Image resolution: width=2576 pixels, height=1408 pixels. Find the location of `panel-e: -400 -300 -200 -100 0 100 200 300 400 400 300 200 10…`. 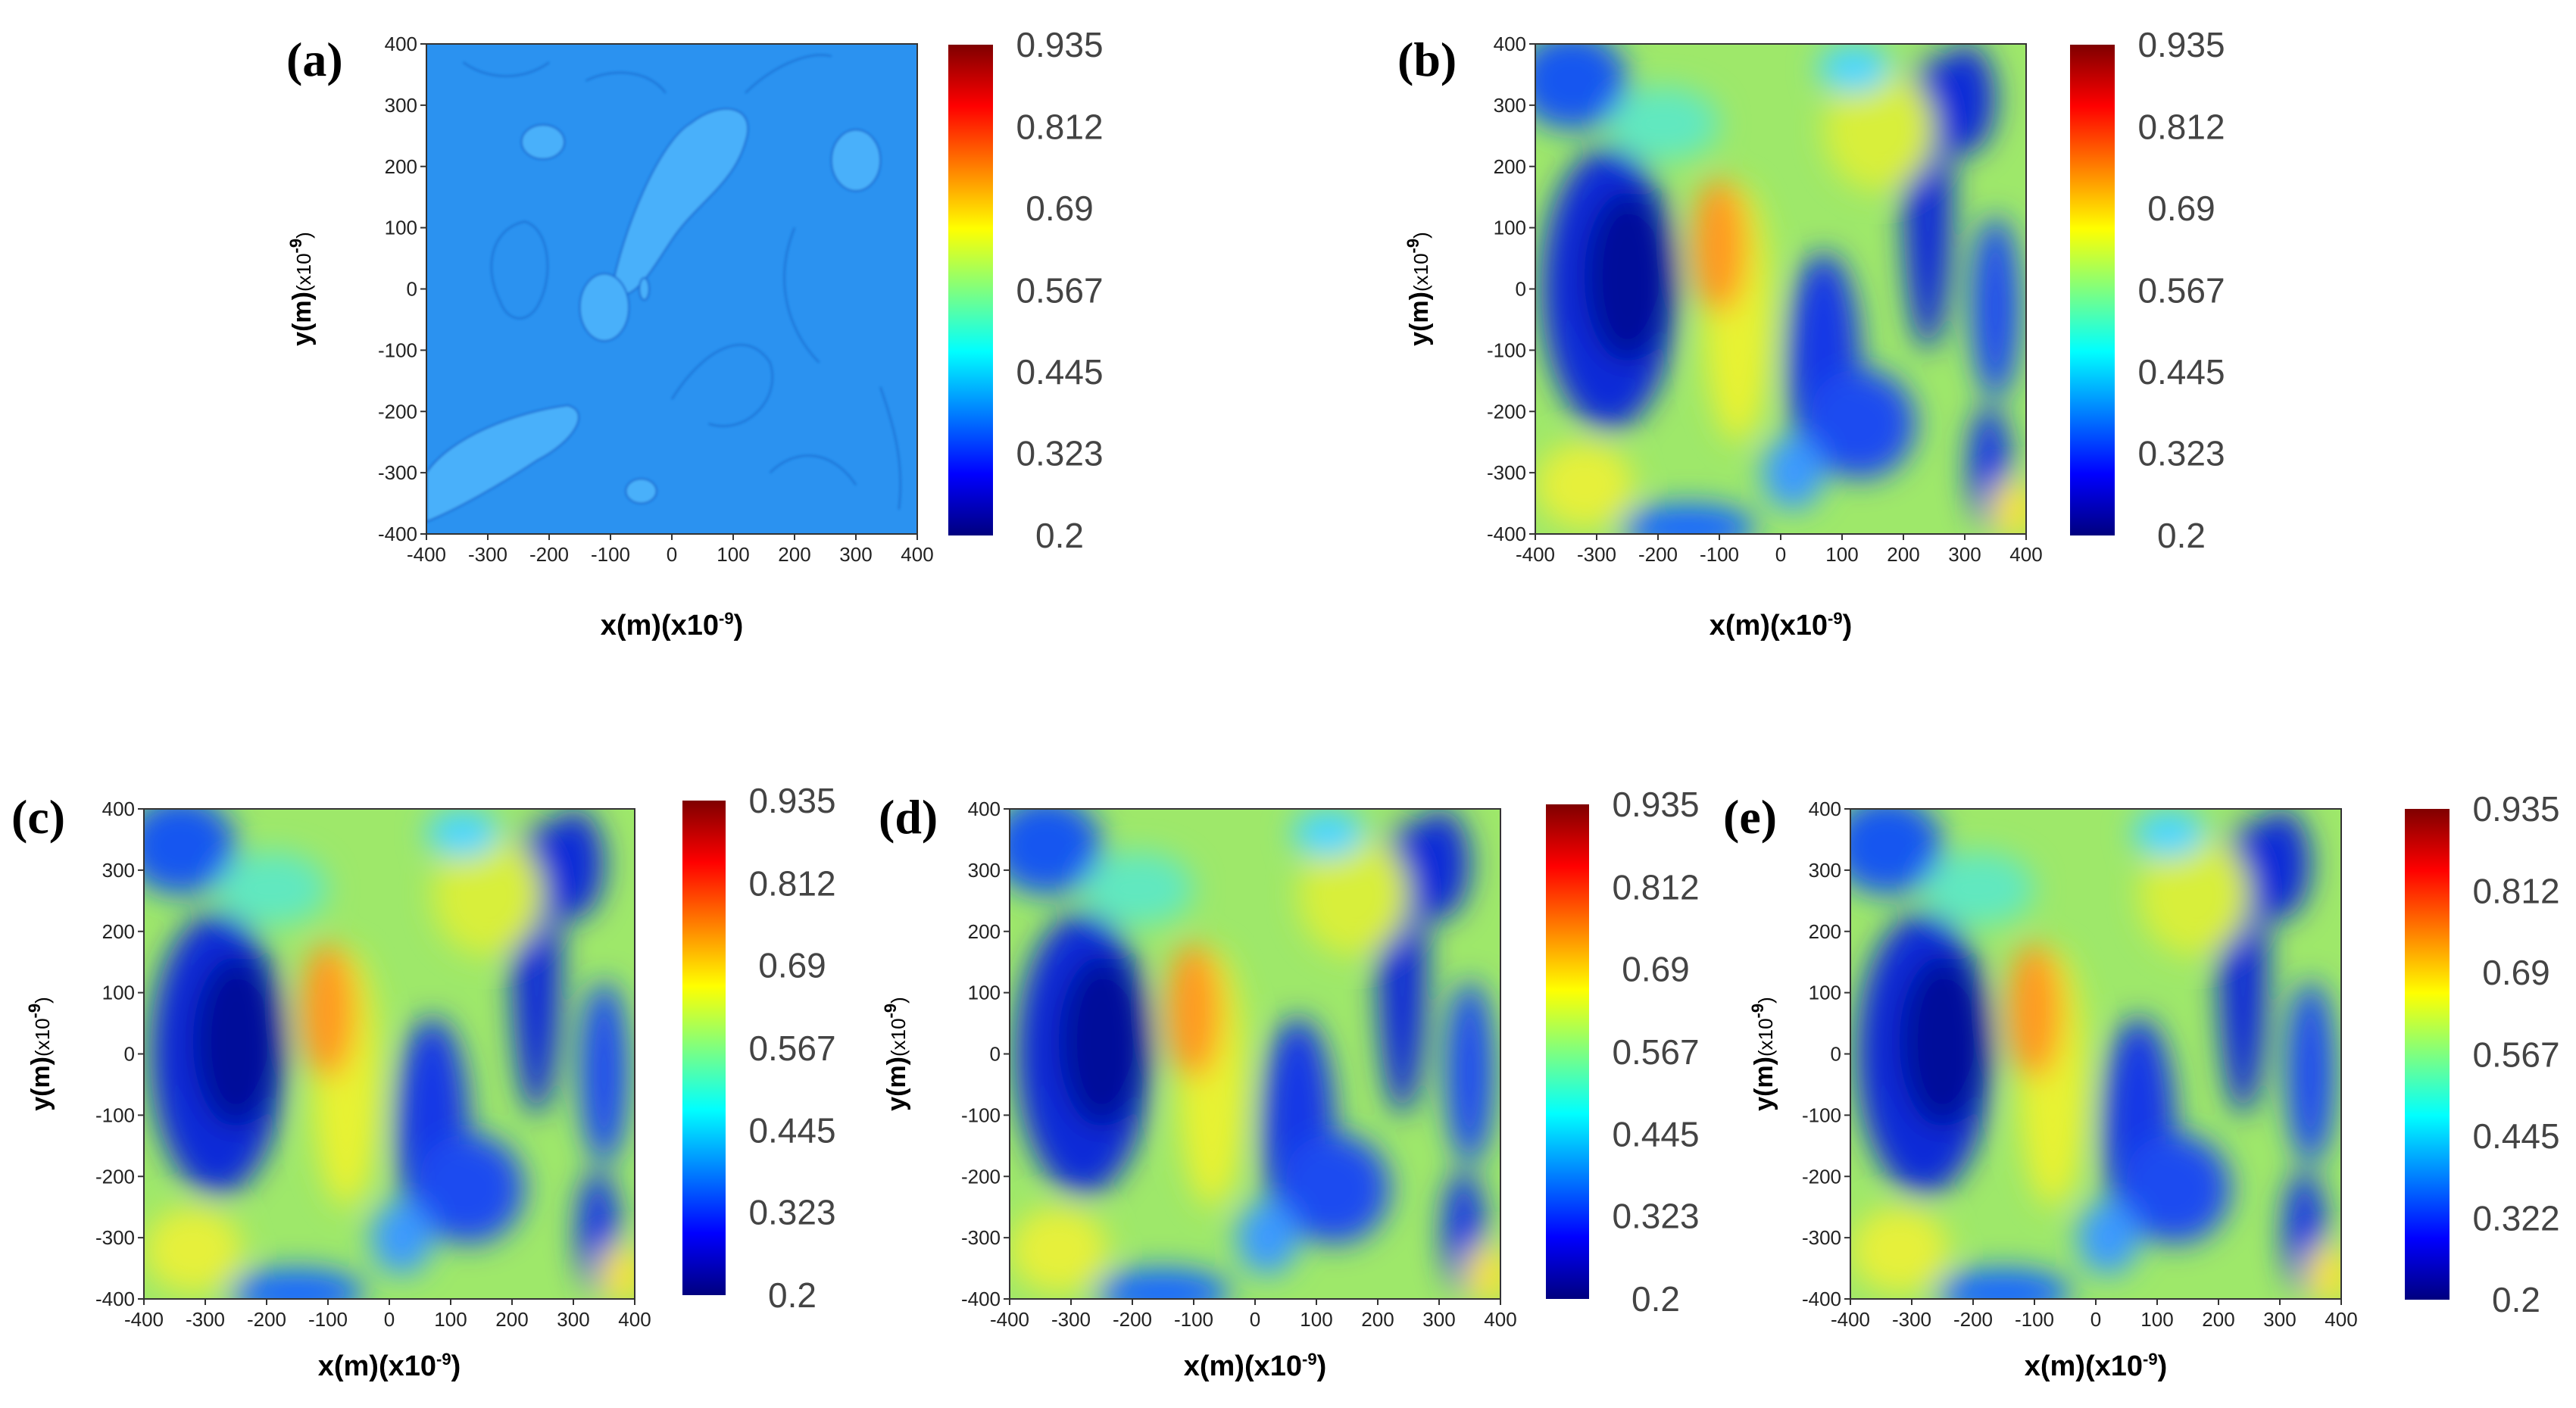

panel-e: -400 -300 -200 -100 0 100 200 300 400 400 300 200 10… is located at coordinates (2142, 1085).